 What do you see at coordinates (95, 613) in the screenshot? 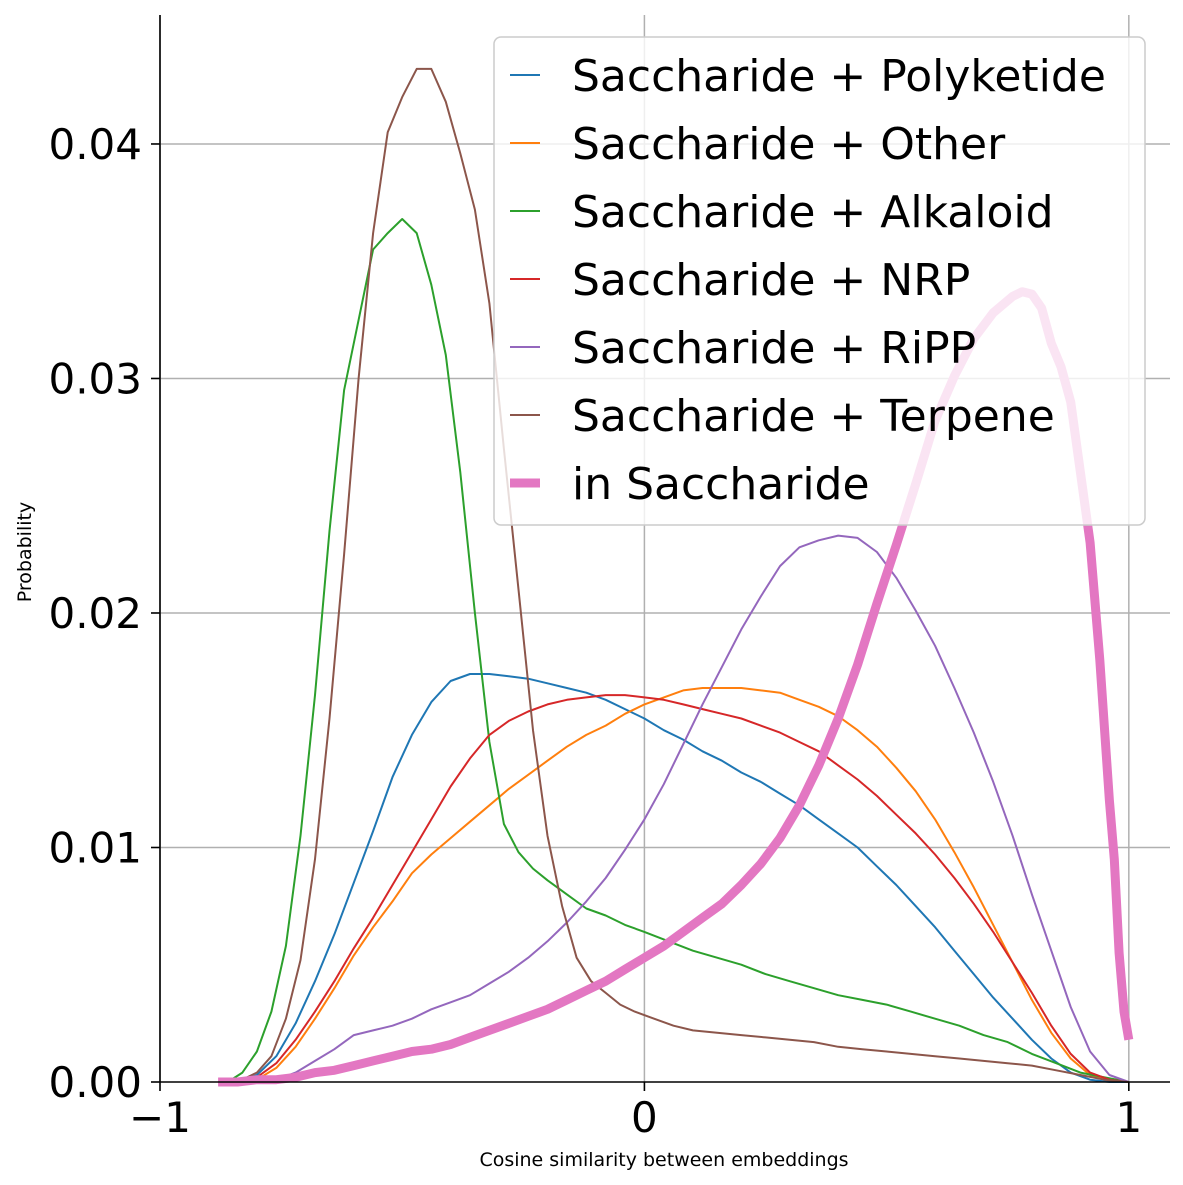
I see `y-tick-label: 0.02` at bounding box center [95, 613].